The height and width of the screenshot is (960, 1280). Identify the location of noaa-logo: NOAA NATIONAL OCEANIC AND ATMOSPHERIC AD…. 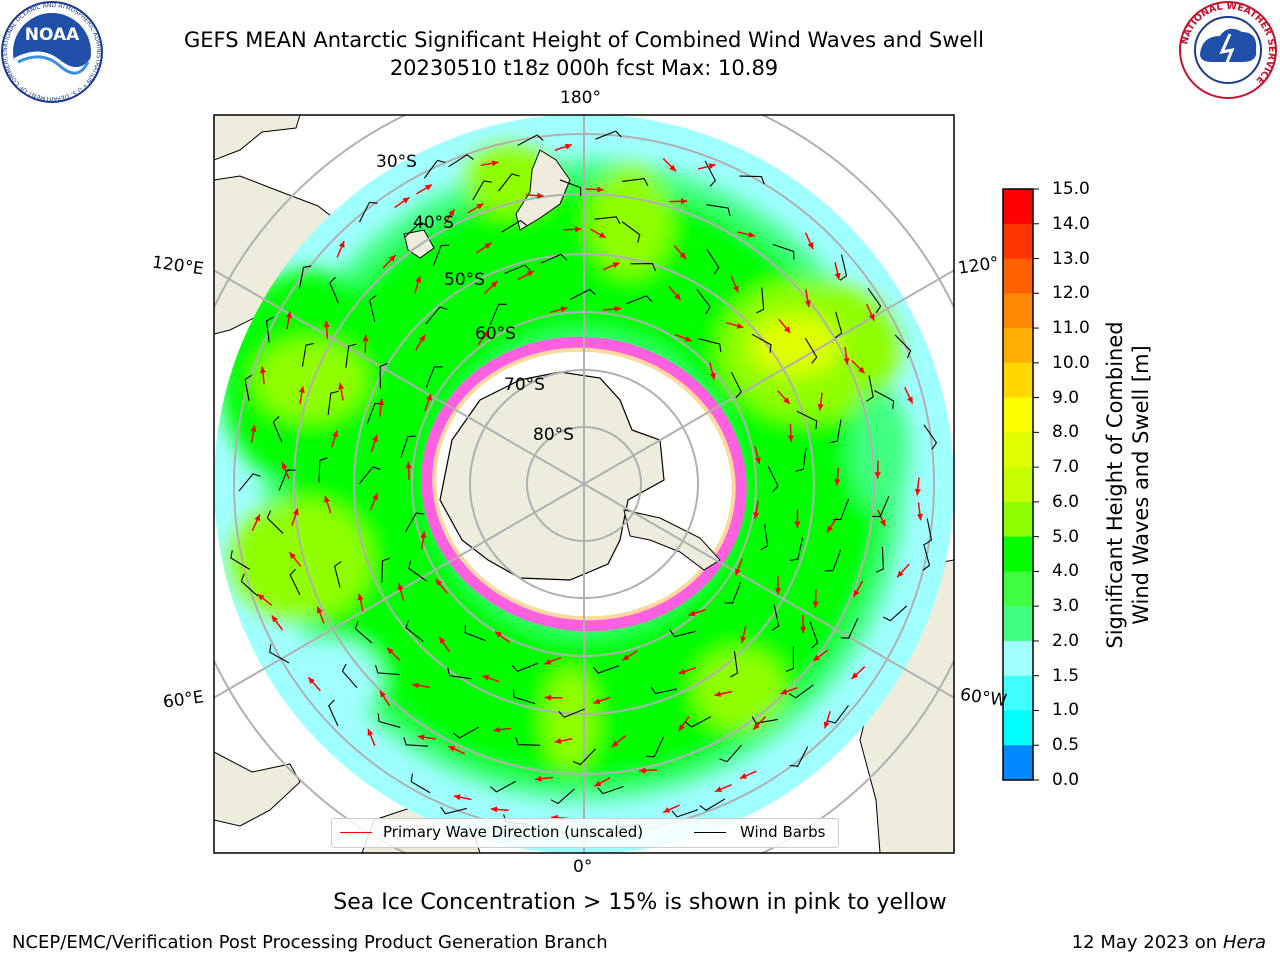
(52, 52).